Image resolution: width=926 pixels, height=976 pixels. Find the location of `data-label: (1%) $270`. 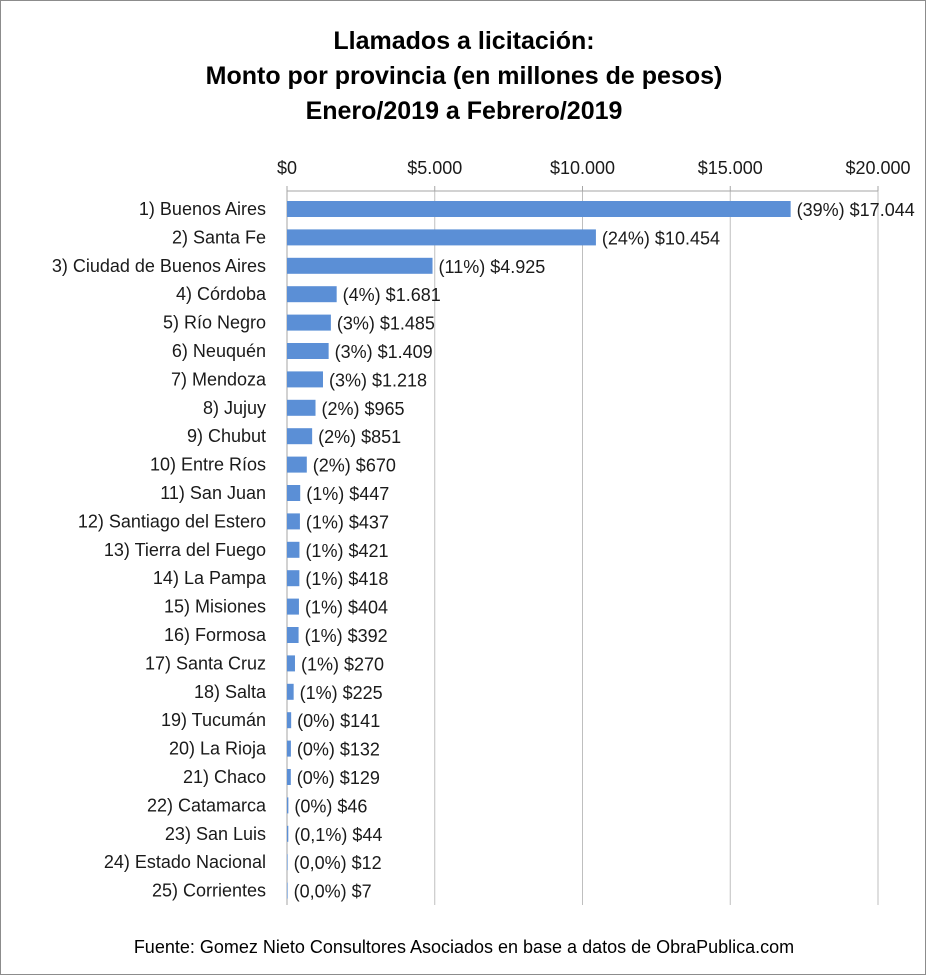

data-label: (1%) $270 is located at coordinates (342, 664).